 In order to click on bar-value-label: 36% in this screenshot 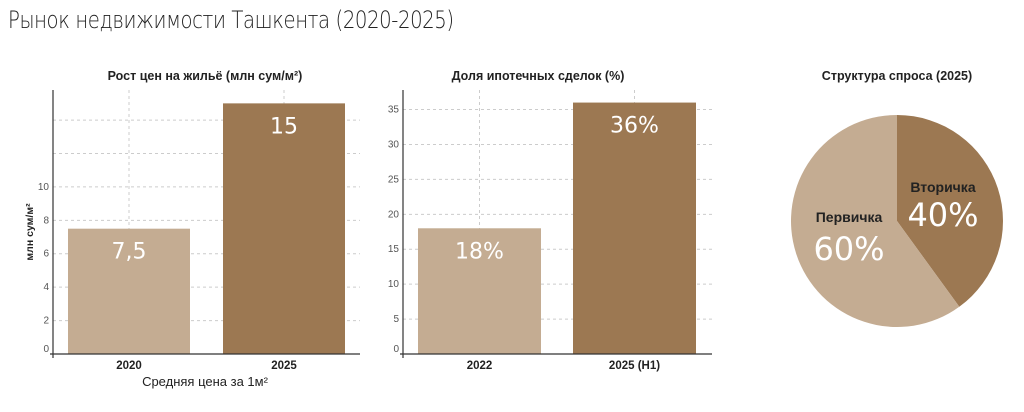, I will do `click(634, 126)`.